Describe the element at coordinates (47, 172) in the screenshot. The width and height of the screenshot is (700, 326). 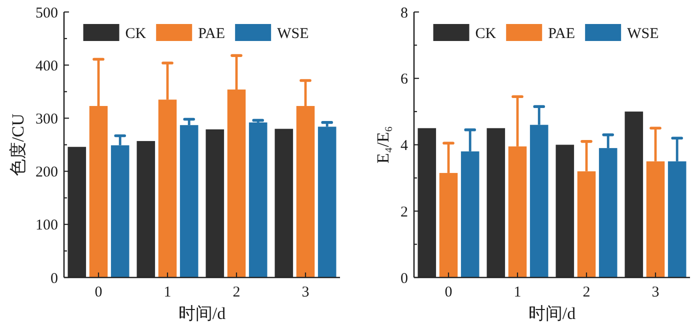
I see `y-tick-label: 200` at that location.